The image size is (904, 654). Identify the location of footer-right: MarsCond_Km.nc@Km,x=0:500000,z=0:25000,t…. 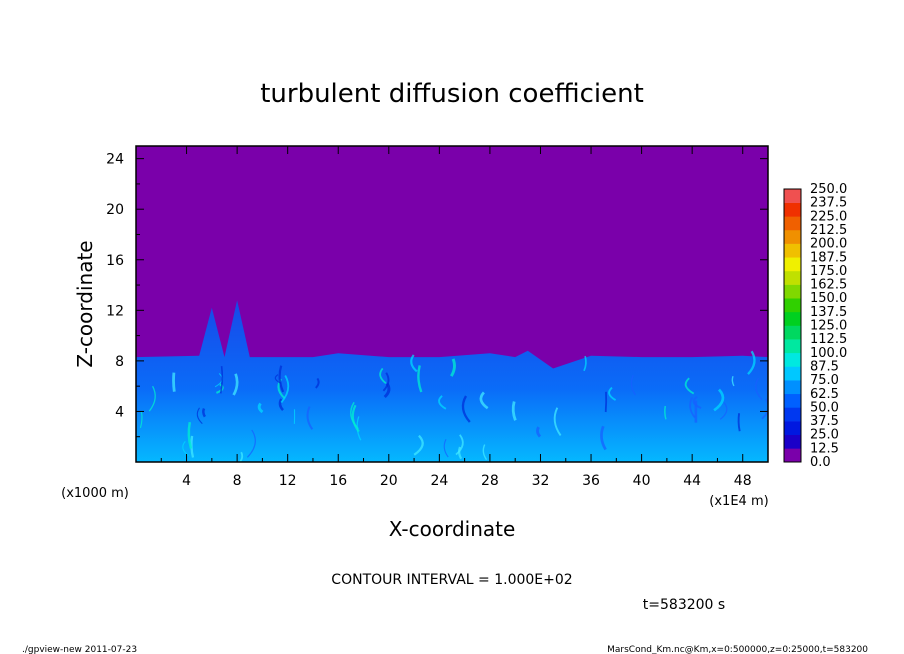
(737, 649).